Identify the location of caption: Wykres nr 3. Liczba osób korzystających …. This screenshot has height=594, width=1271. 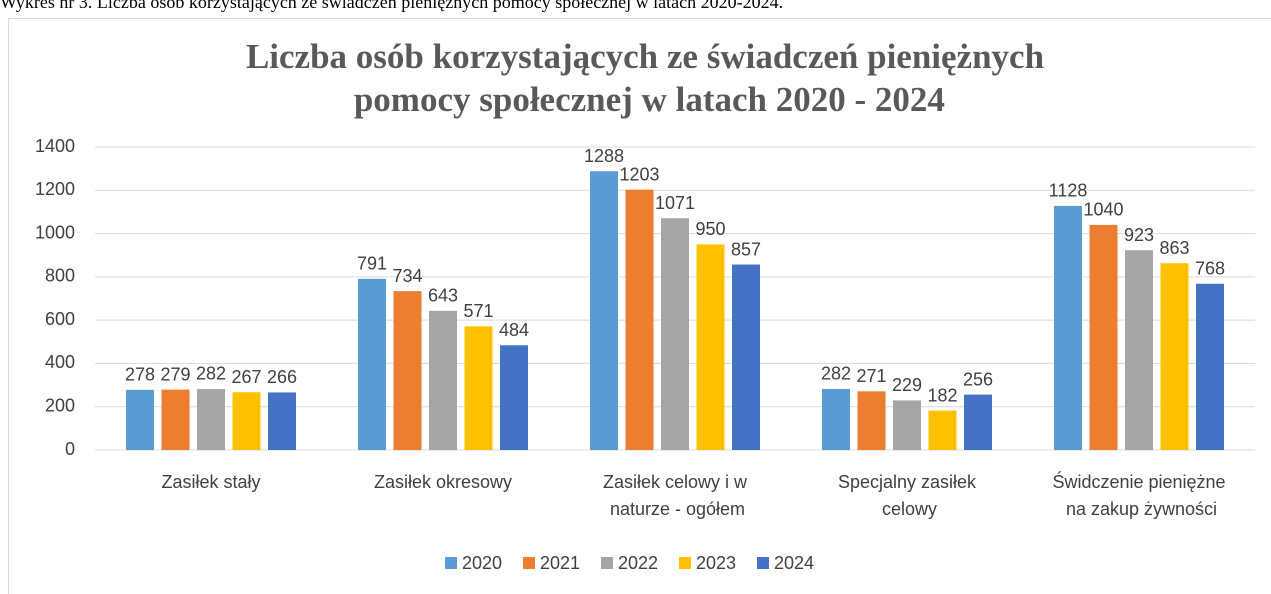
(391, 6).